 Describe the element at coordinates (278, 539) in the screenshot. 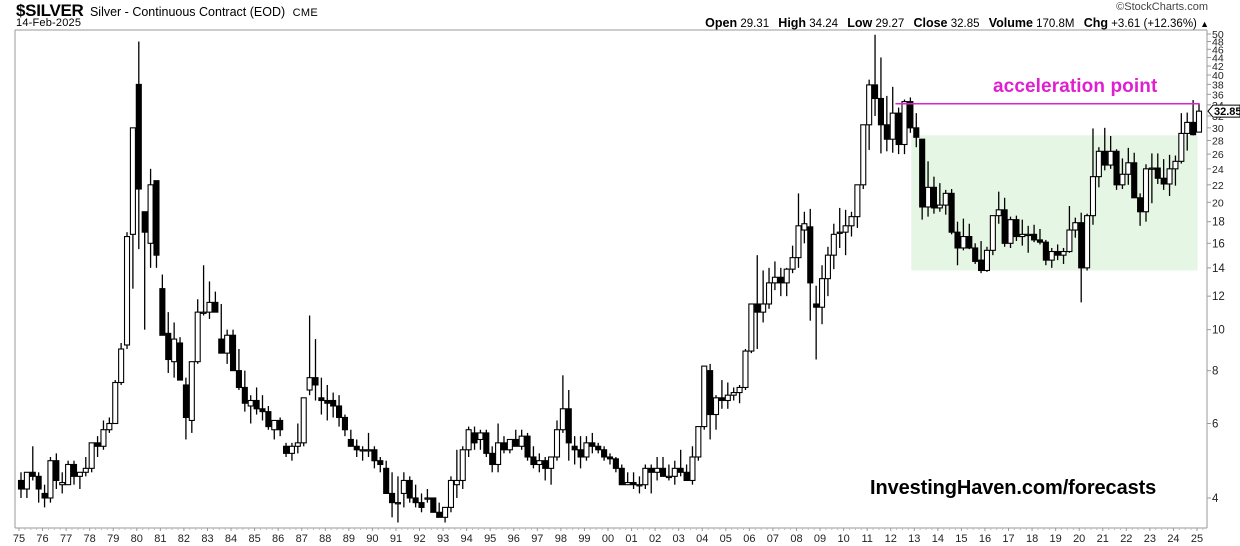

I see `x-tick-label: 86` at that location.